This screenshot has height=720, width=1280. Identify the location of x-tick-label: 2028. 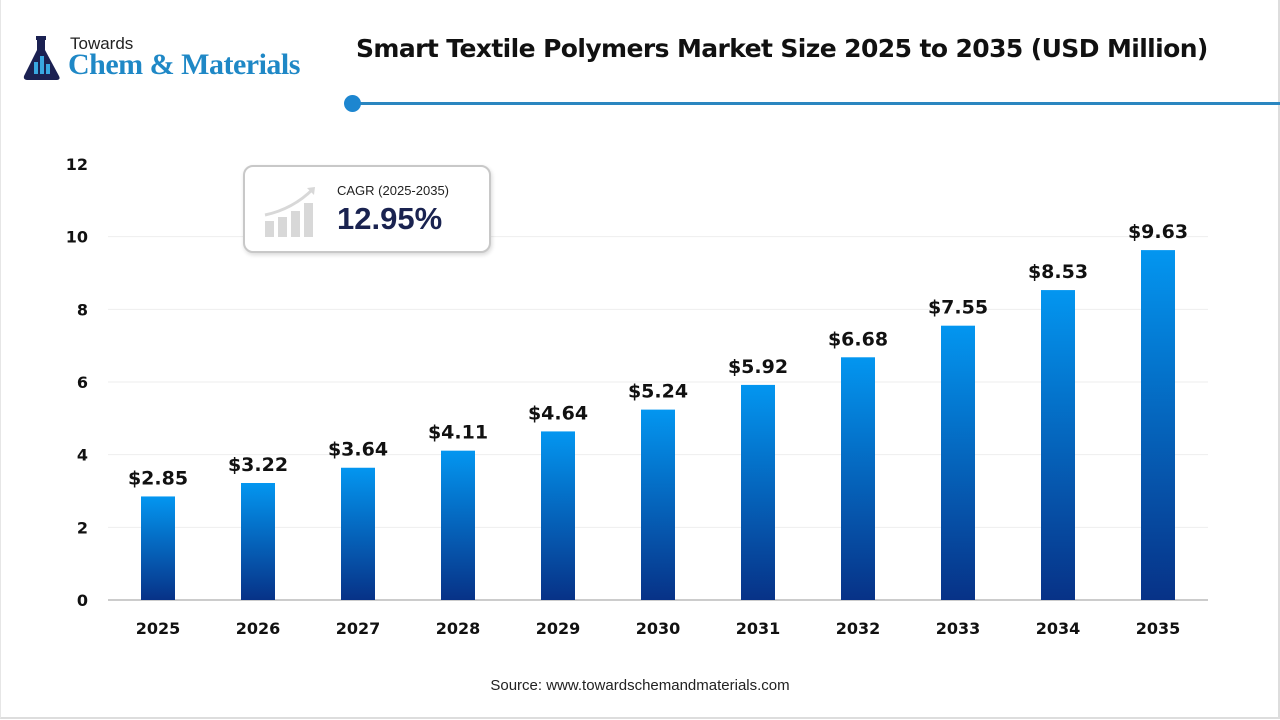
(458, 628).